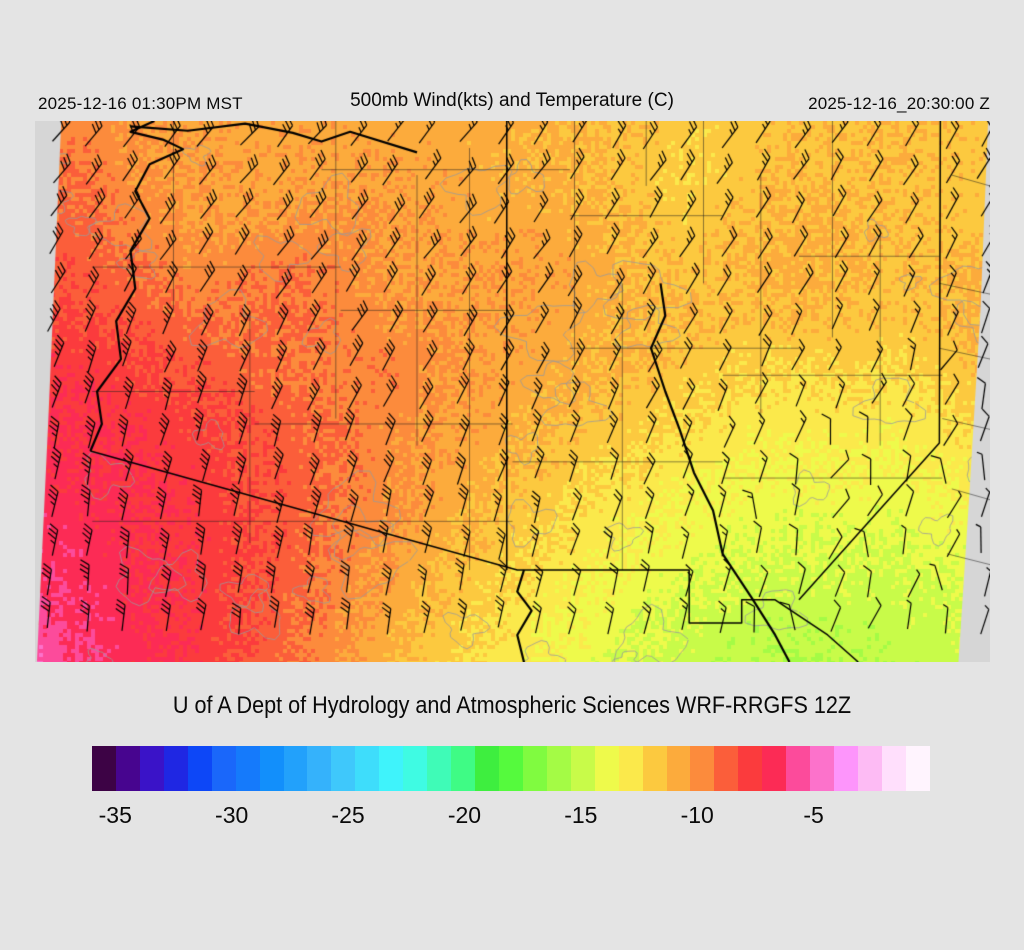 This screenshot has height=950, width=1024. I want to click on map-title: 500mb Wind(kts) and Temperature (C), so click(512, 100).